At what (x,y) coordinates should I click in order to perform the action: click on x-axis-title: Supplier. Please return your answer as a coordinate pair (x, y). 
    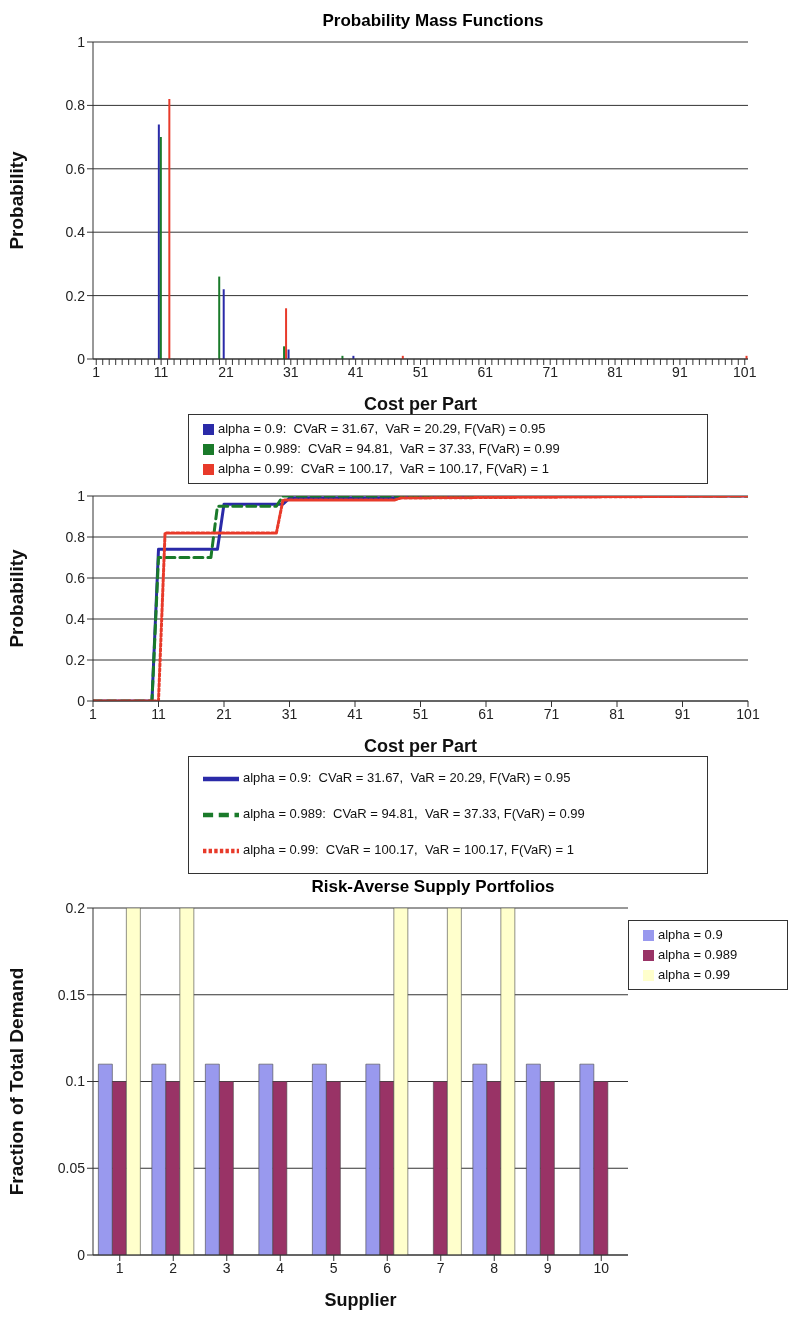
    Looking at the image, I should click on (360, 1300).